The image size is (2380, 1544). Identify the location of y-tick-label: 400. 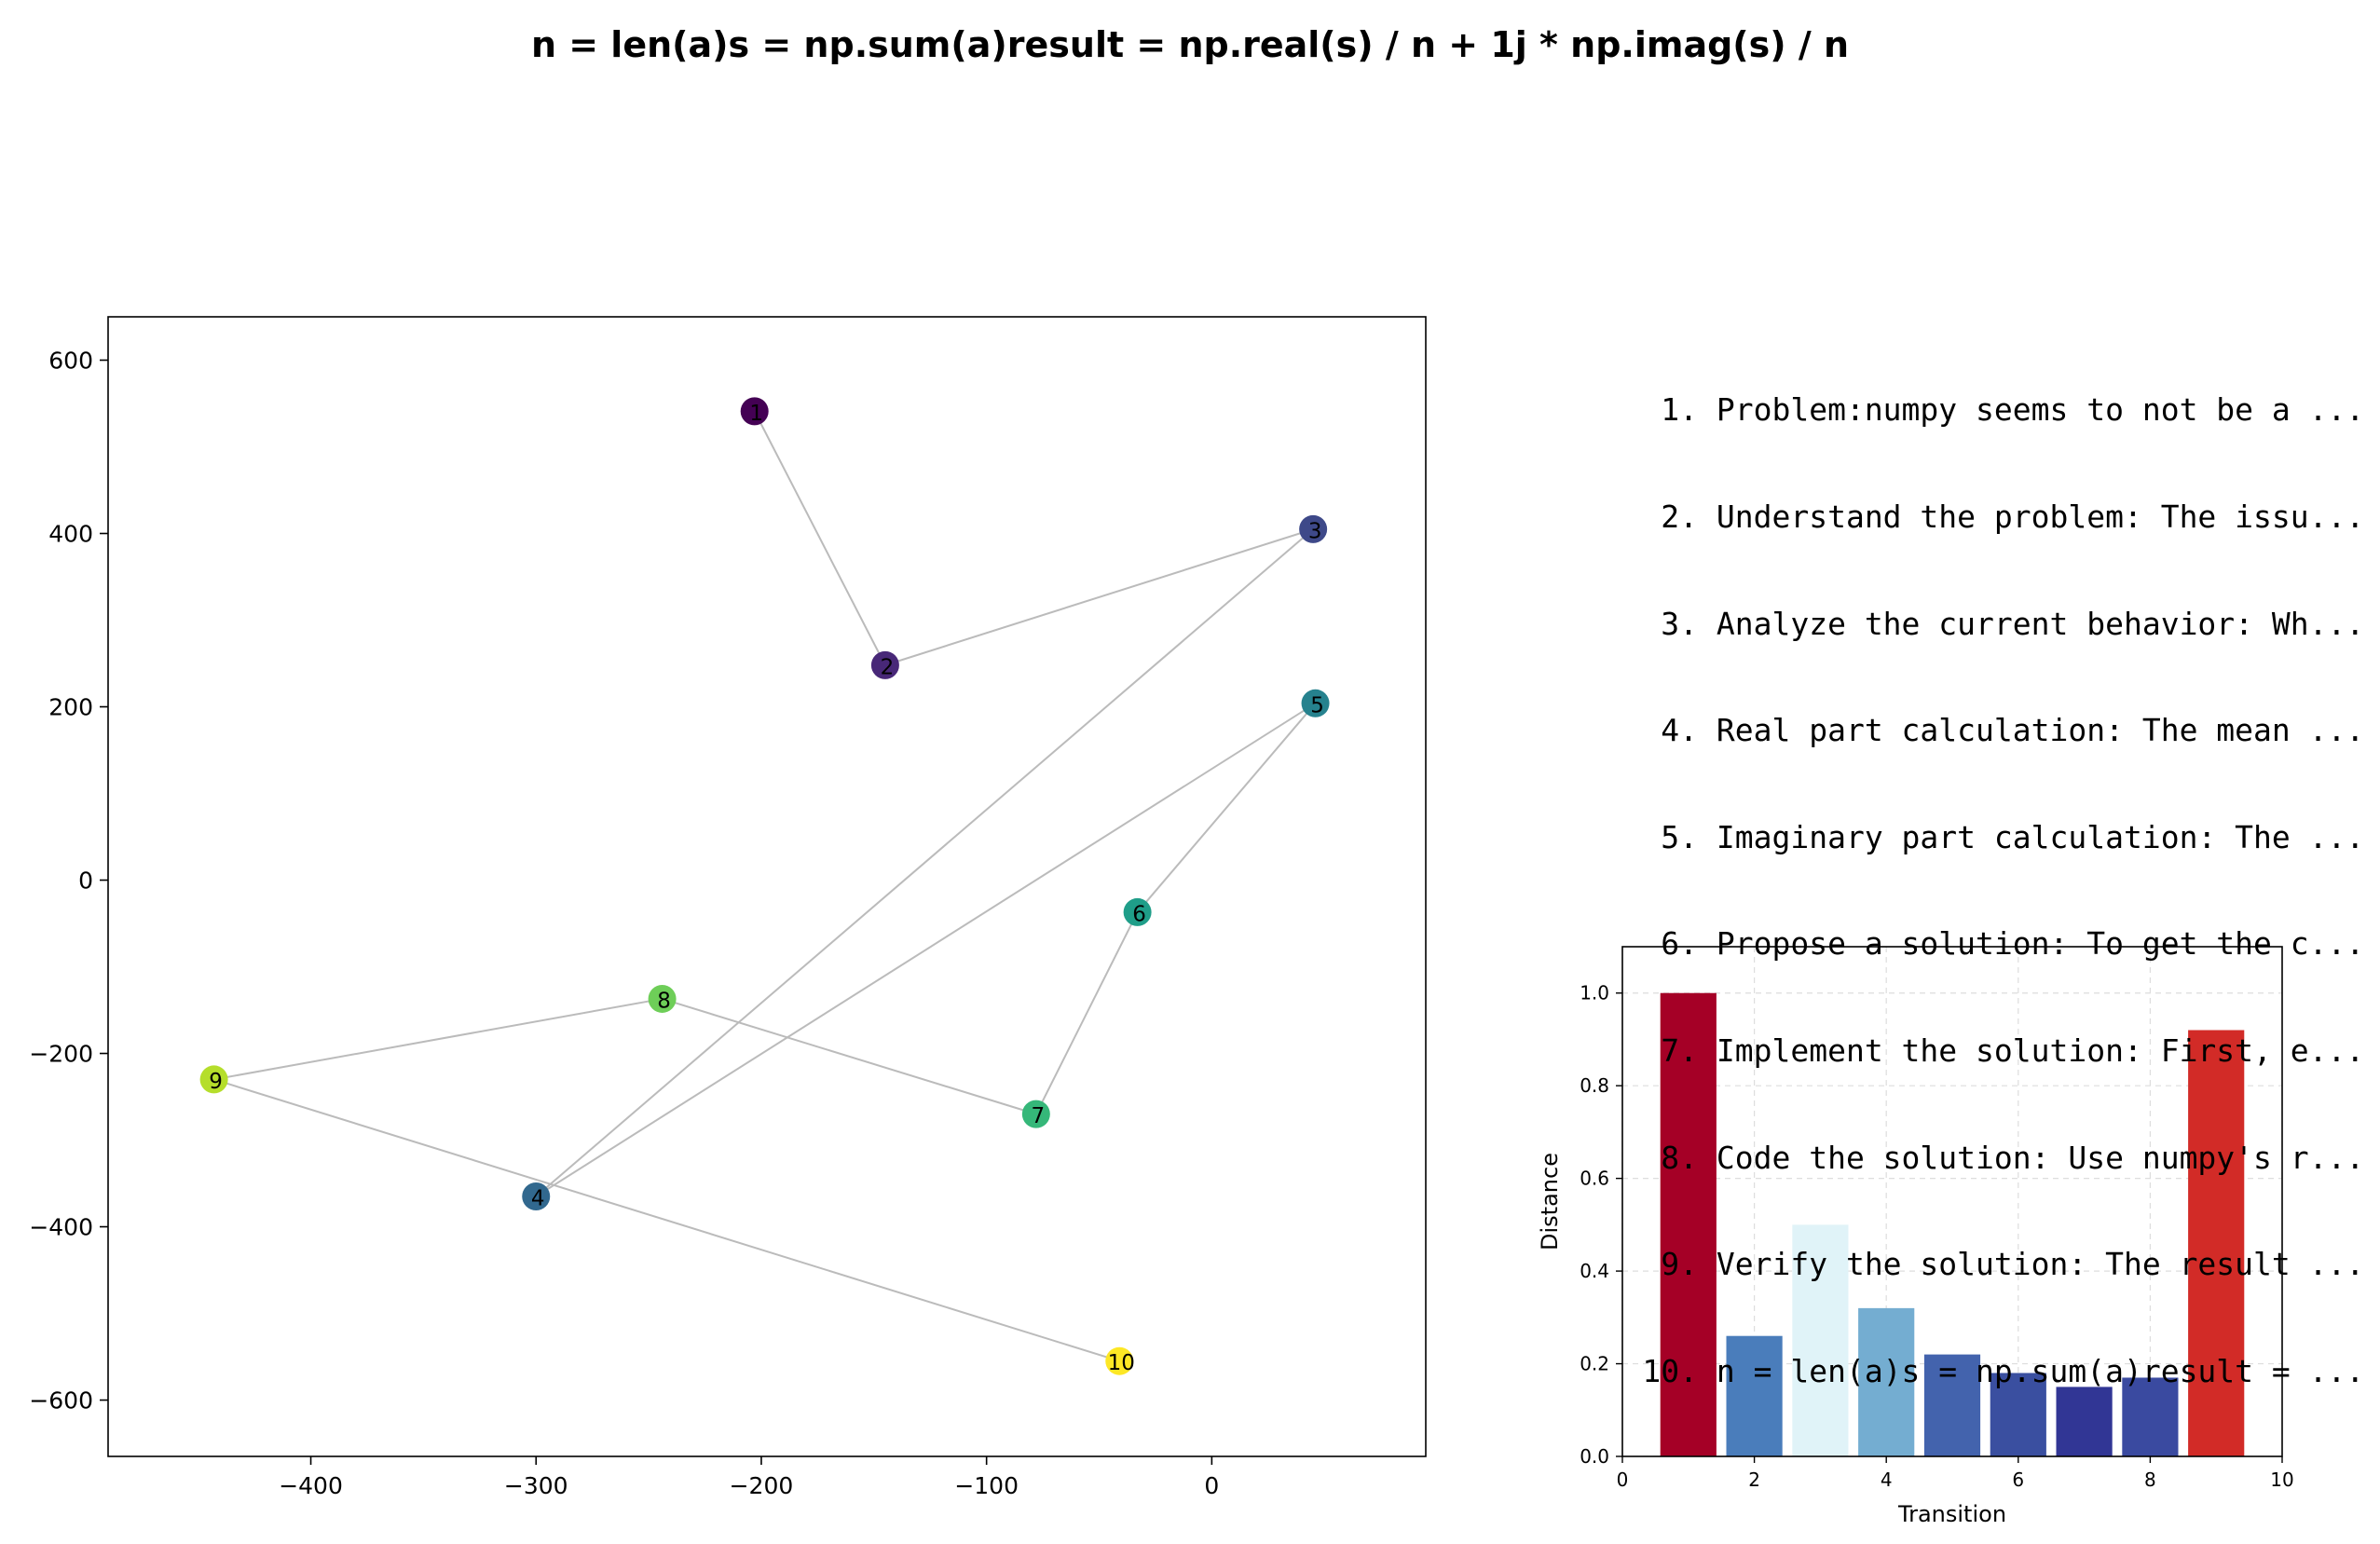
(70, 534).